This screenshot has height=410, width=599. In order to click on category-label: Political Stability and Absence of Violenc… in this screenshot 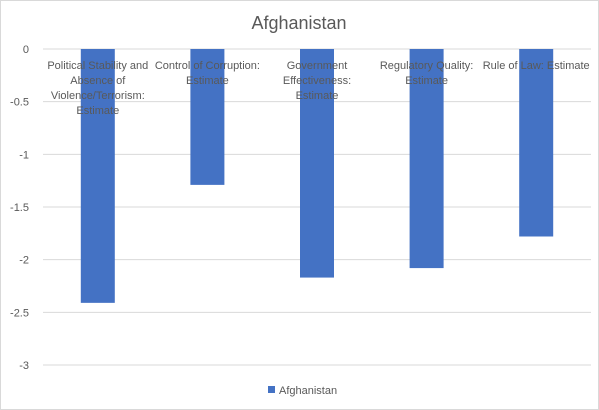, I will do `click(97, 88)`.